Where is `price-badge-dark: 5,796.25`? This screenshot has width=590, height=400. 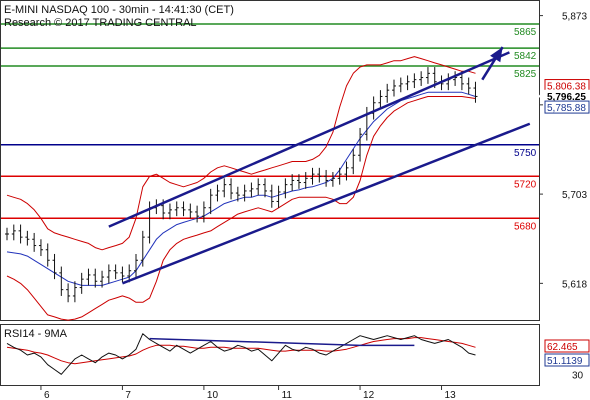 price-badge-dark: 5,796.25 is located at coordinates (564, 96).